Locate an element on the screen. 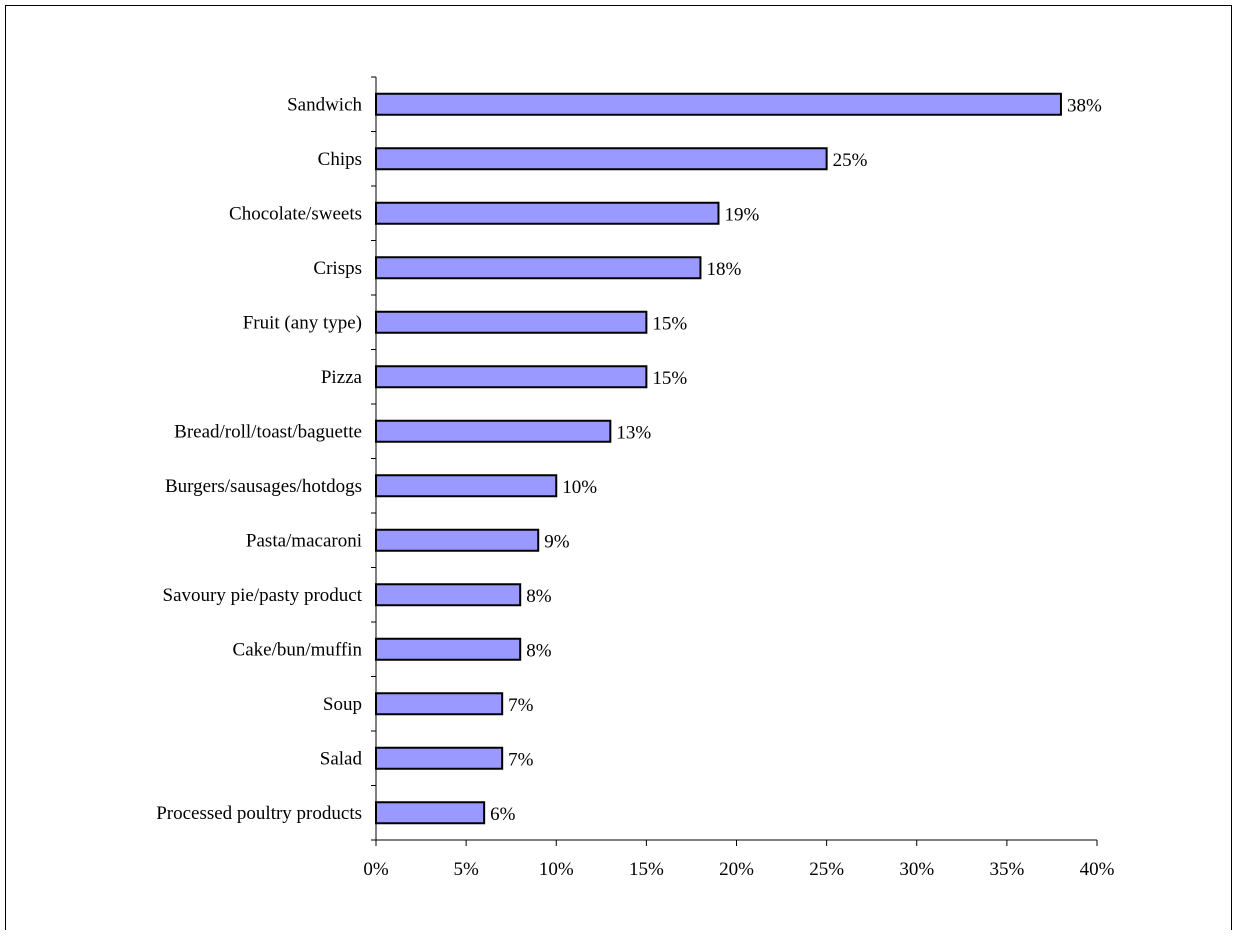 Image resolution: width=1240 pixels, height=936 pixels. x-tick-label: 10% is located at coordinates (556, 869).